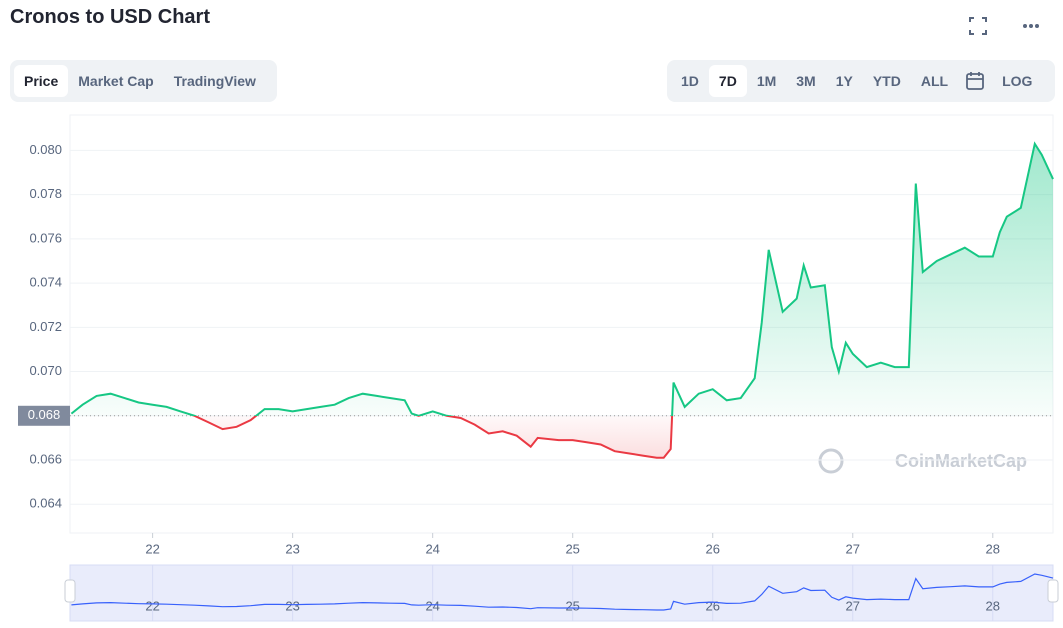  Describe the element at coordinates (934, 81) in the screenshot. I see `range: ALL` at that location.